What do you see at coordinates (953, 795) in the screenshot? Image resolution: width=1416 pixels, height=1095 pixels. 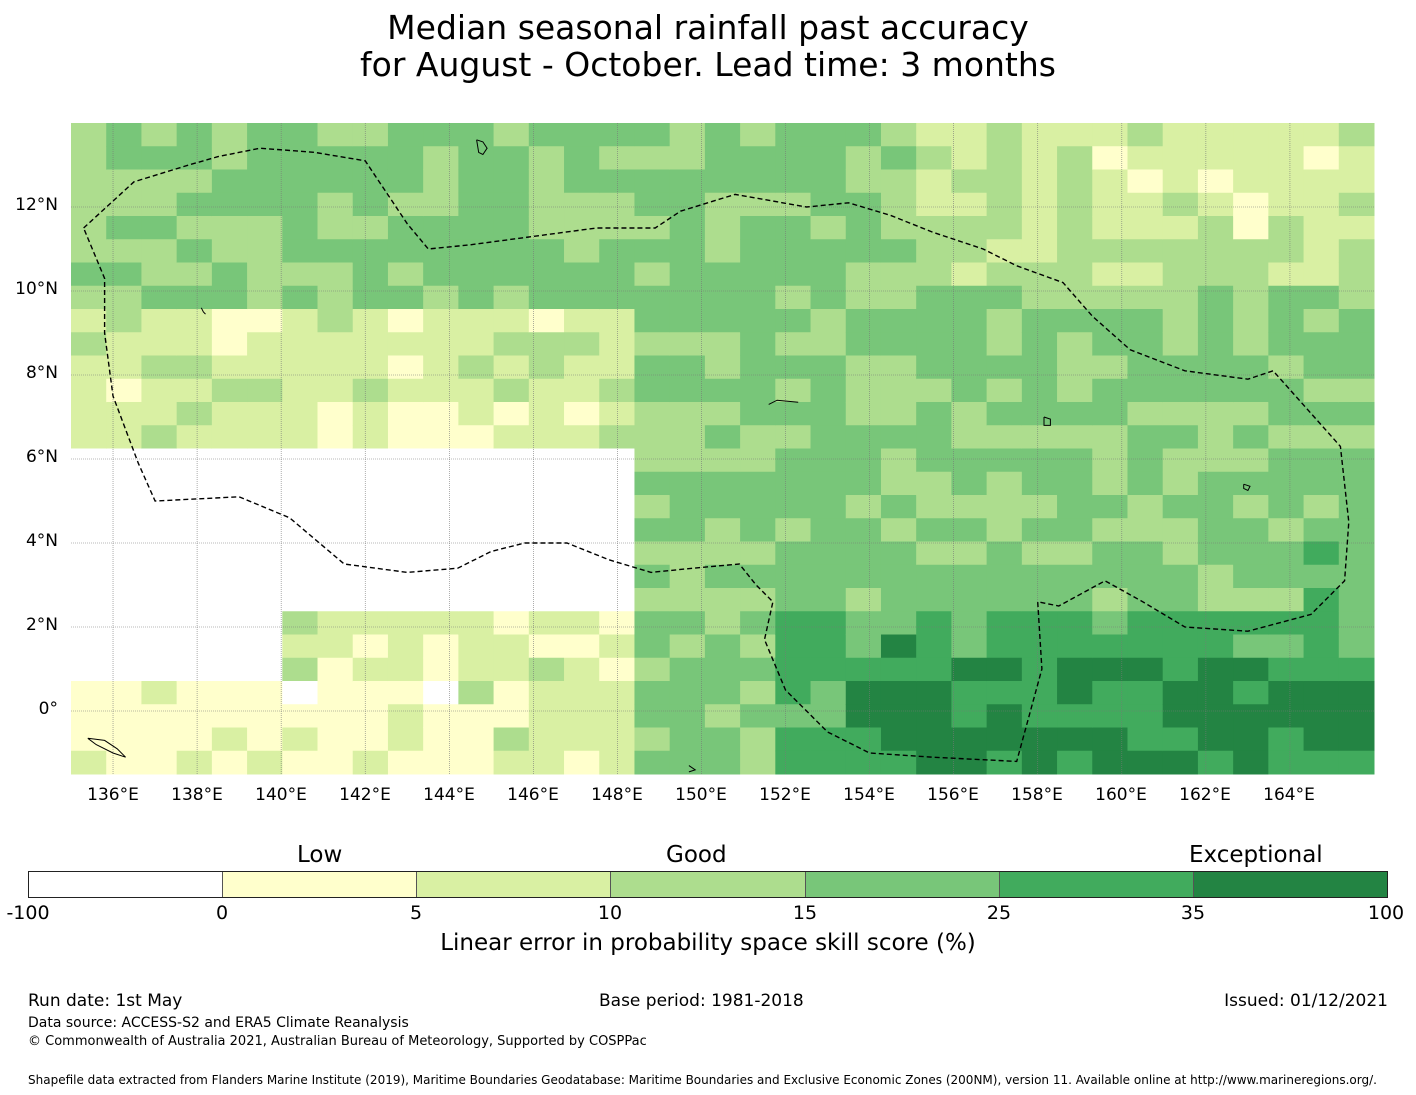 I see `lon-tick-156e: 156°E` at bounding box center [953, 795].